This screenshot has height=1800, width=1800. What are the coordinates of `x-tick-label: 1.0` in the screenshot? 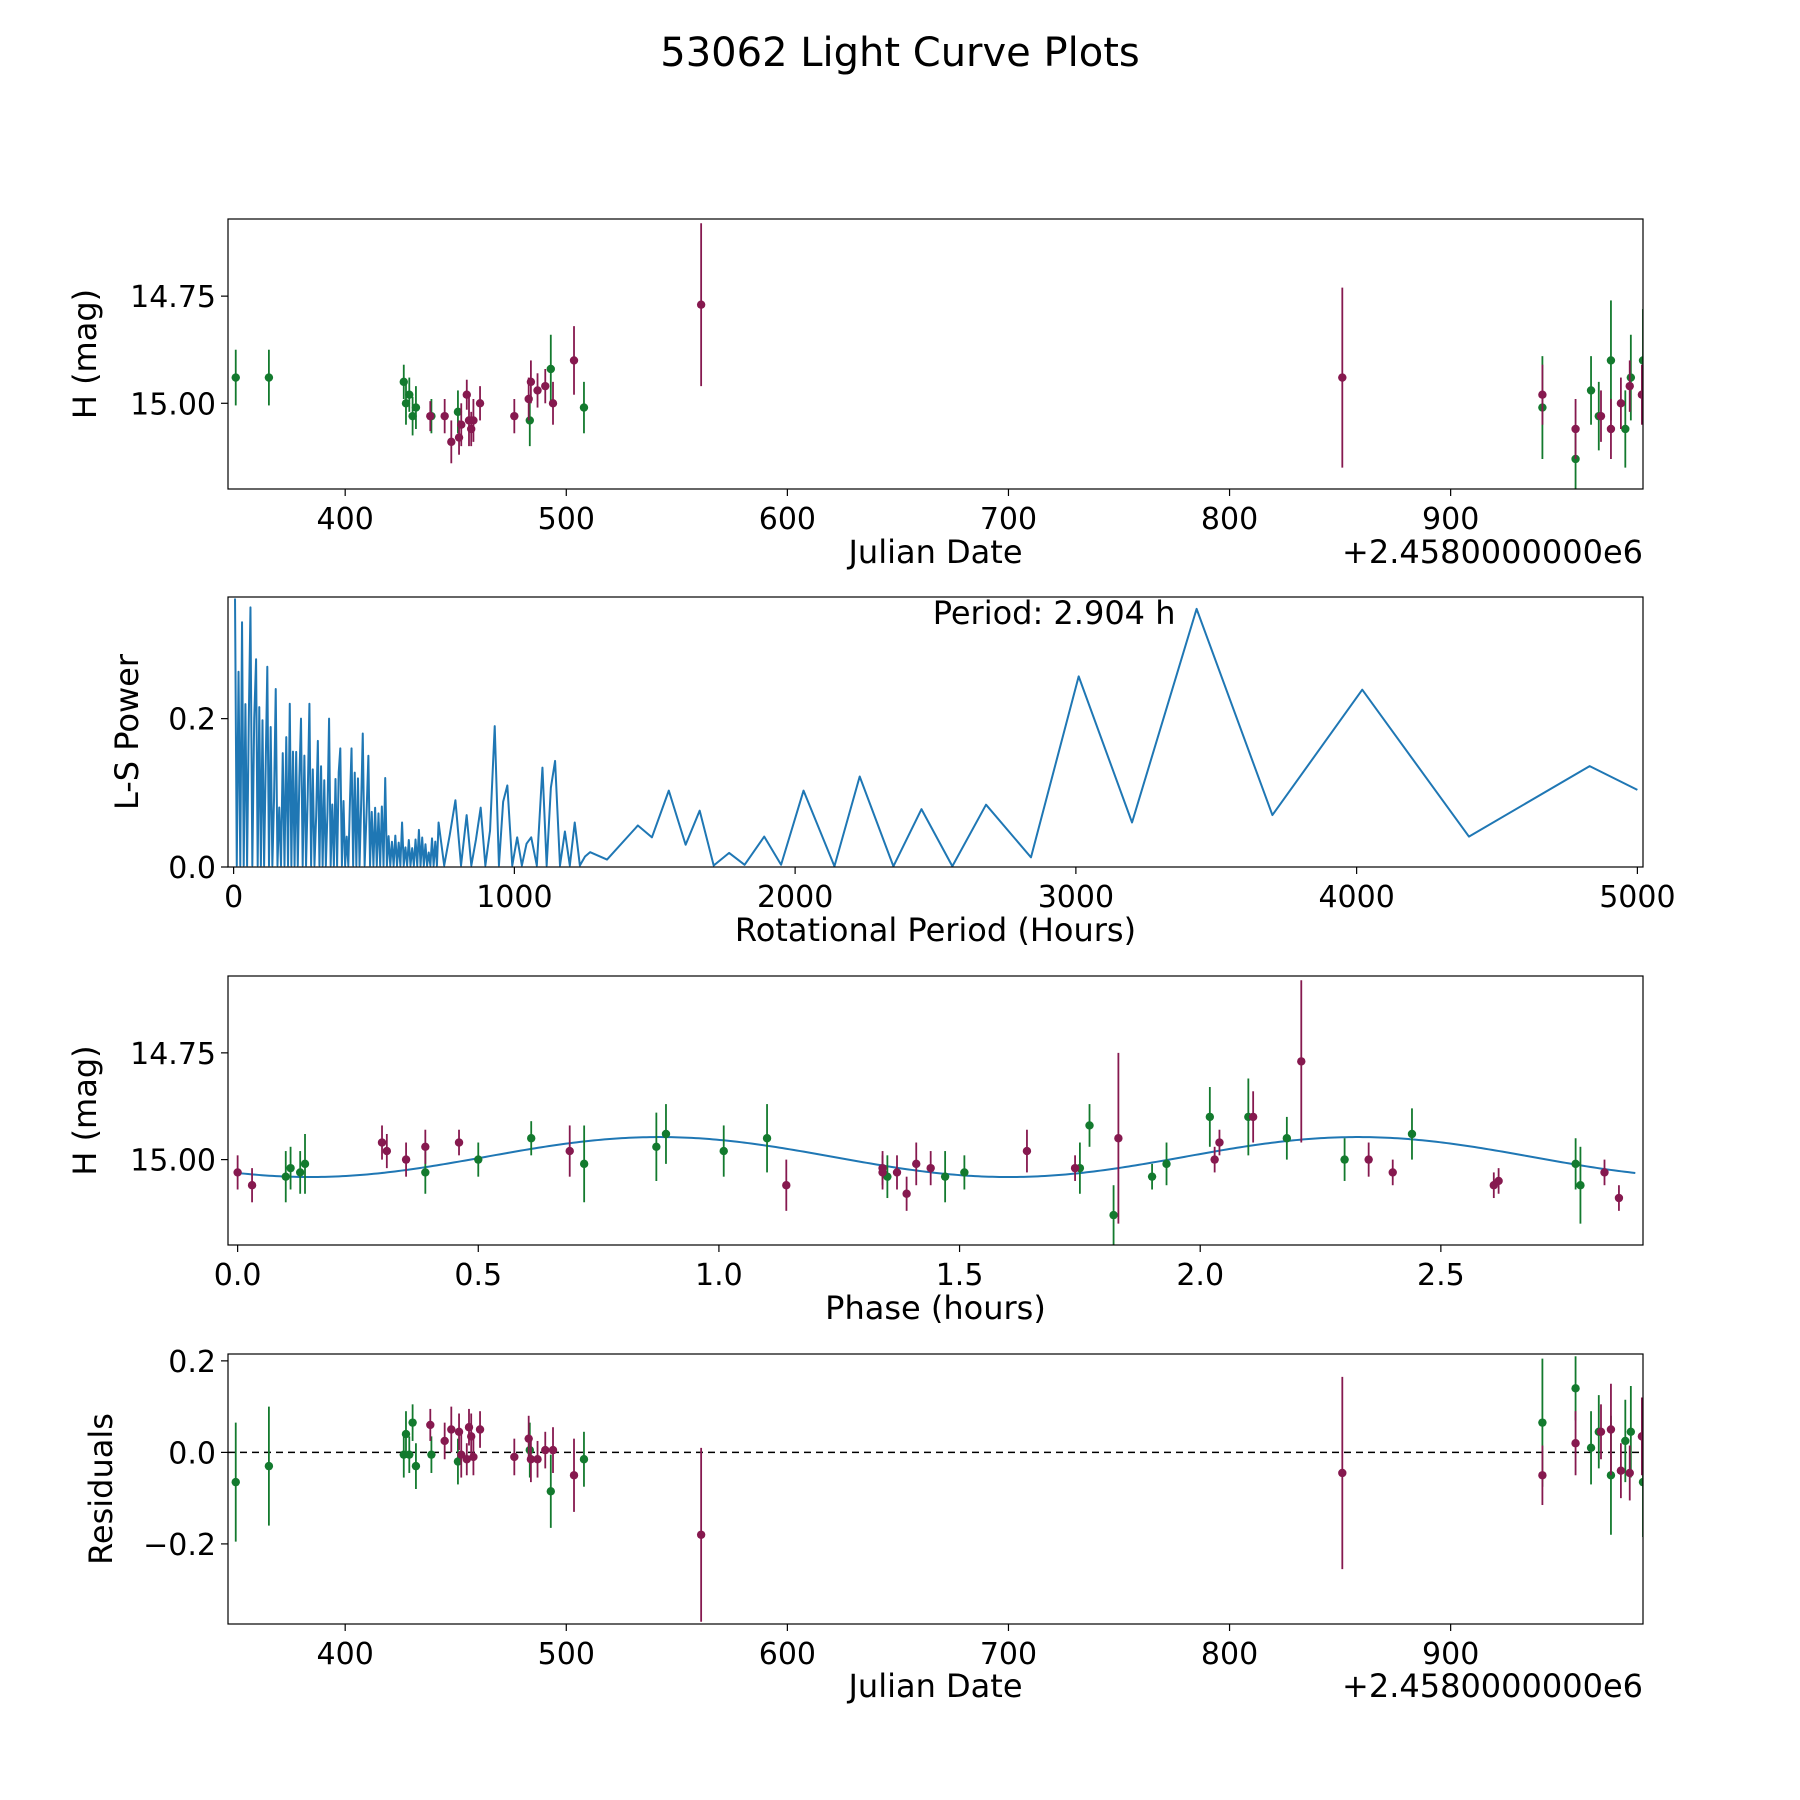 It's located at (719, 1275).